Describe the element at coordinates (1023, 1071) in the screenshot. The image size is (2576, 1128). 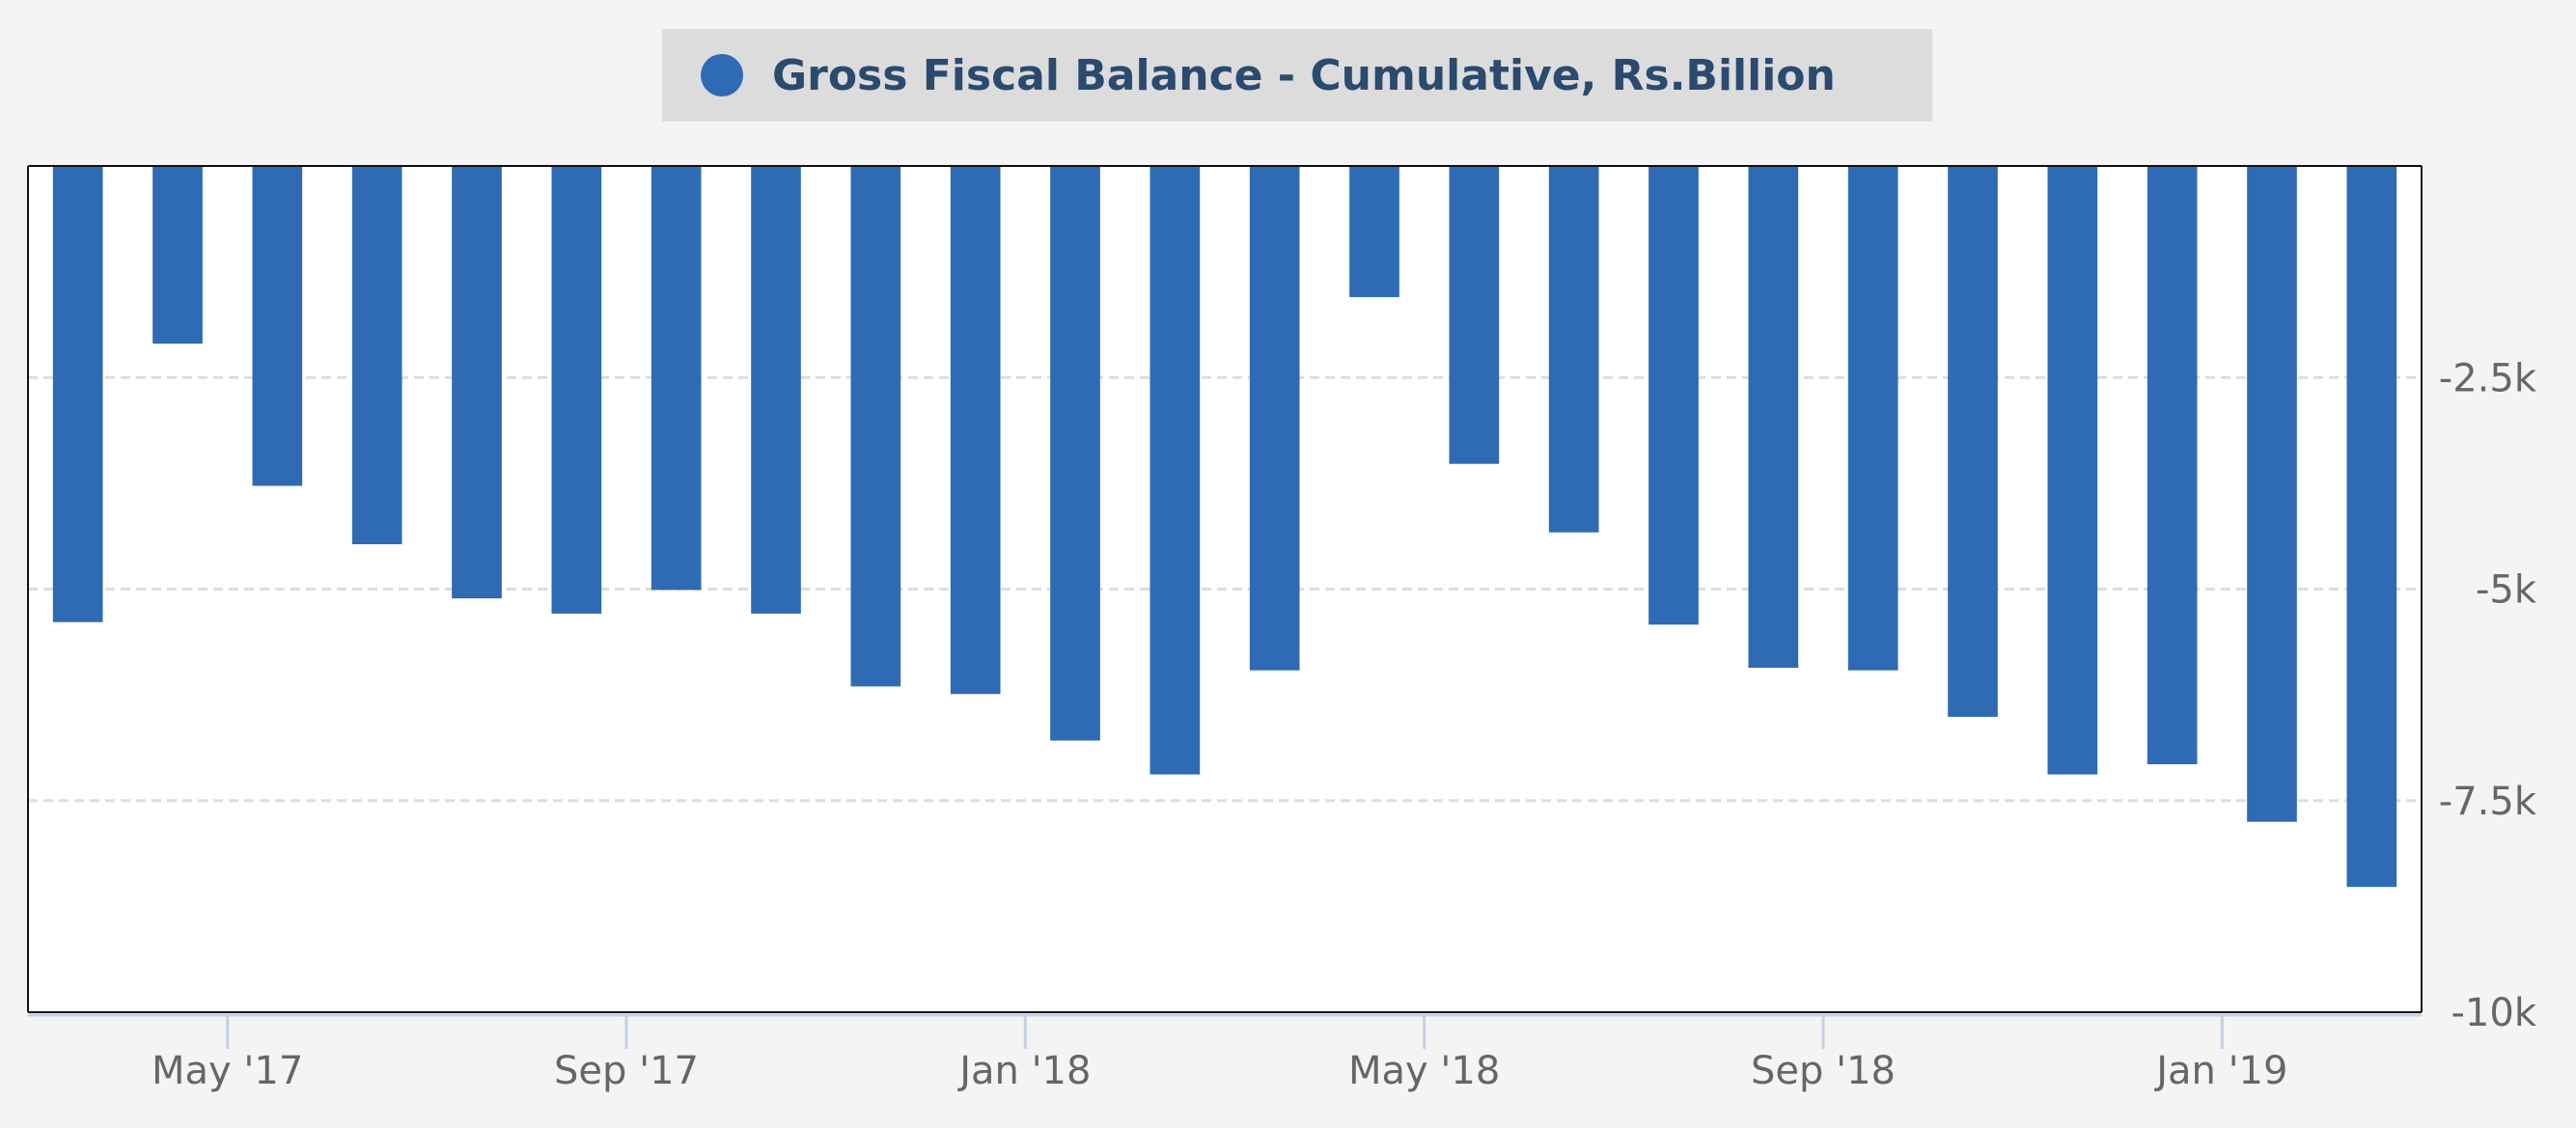
I see `x-tick-label: Jan '18` at that location.